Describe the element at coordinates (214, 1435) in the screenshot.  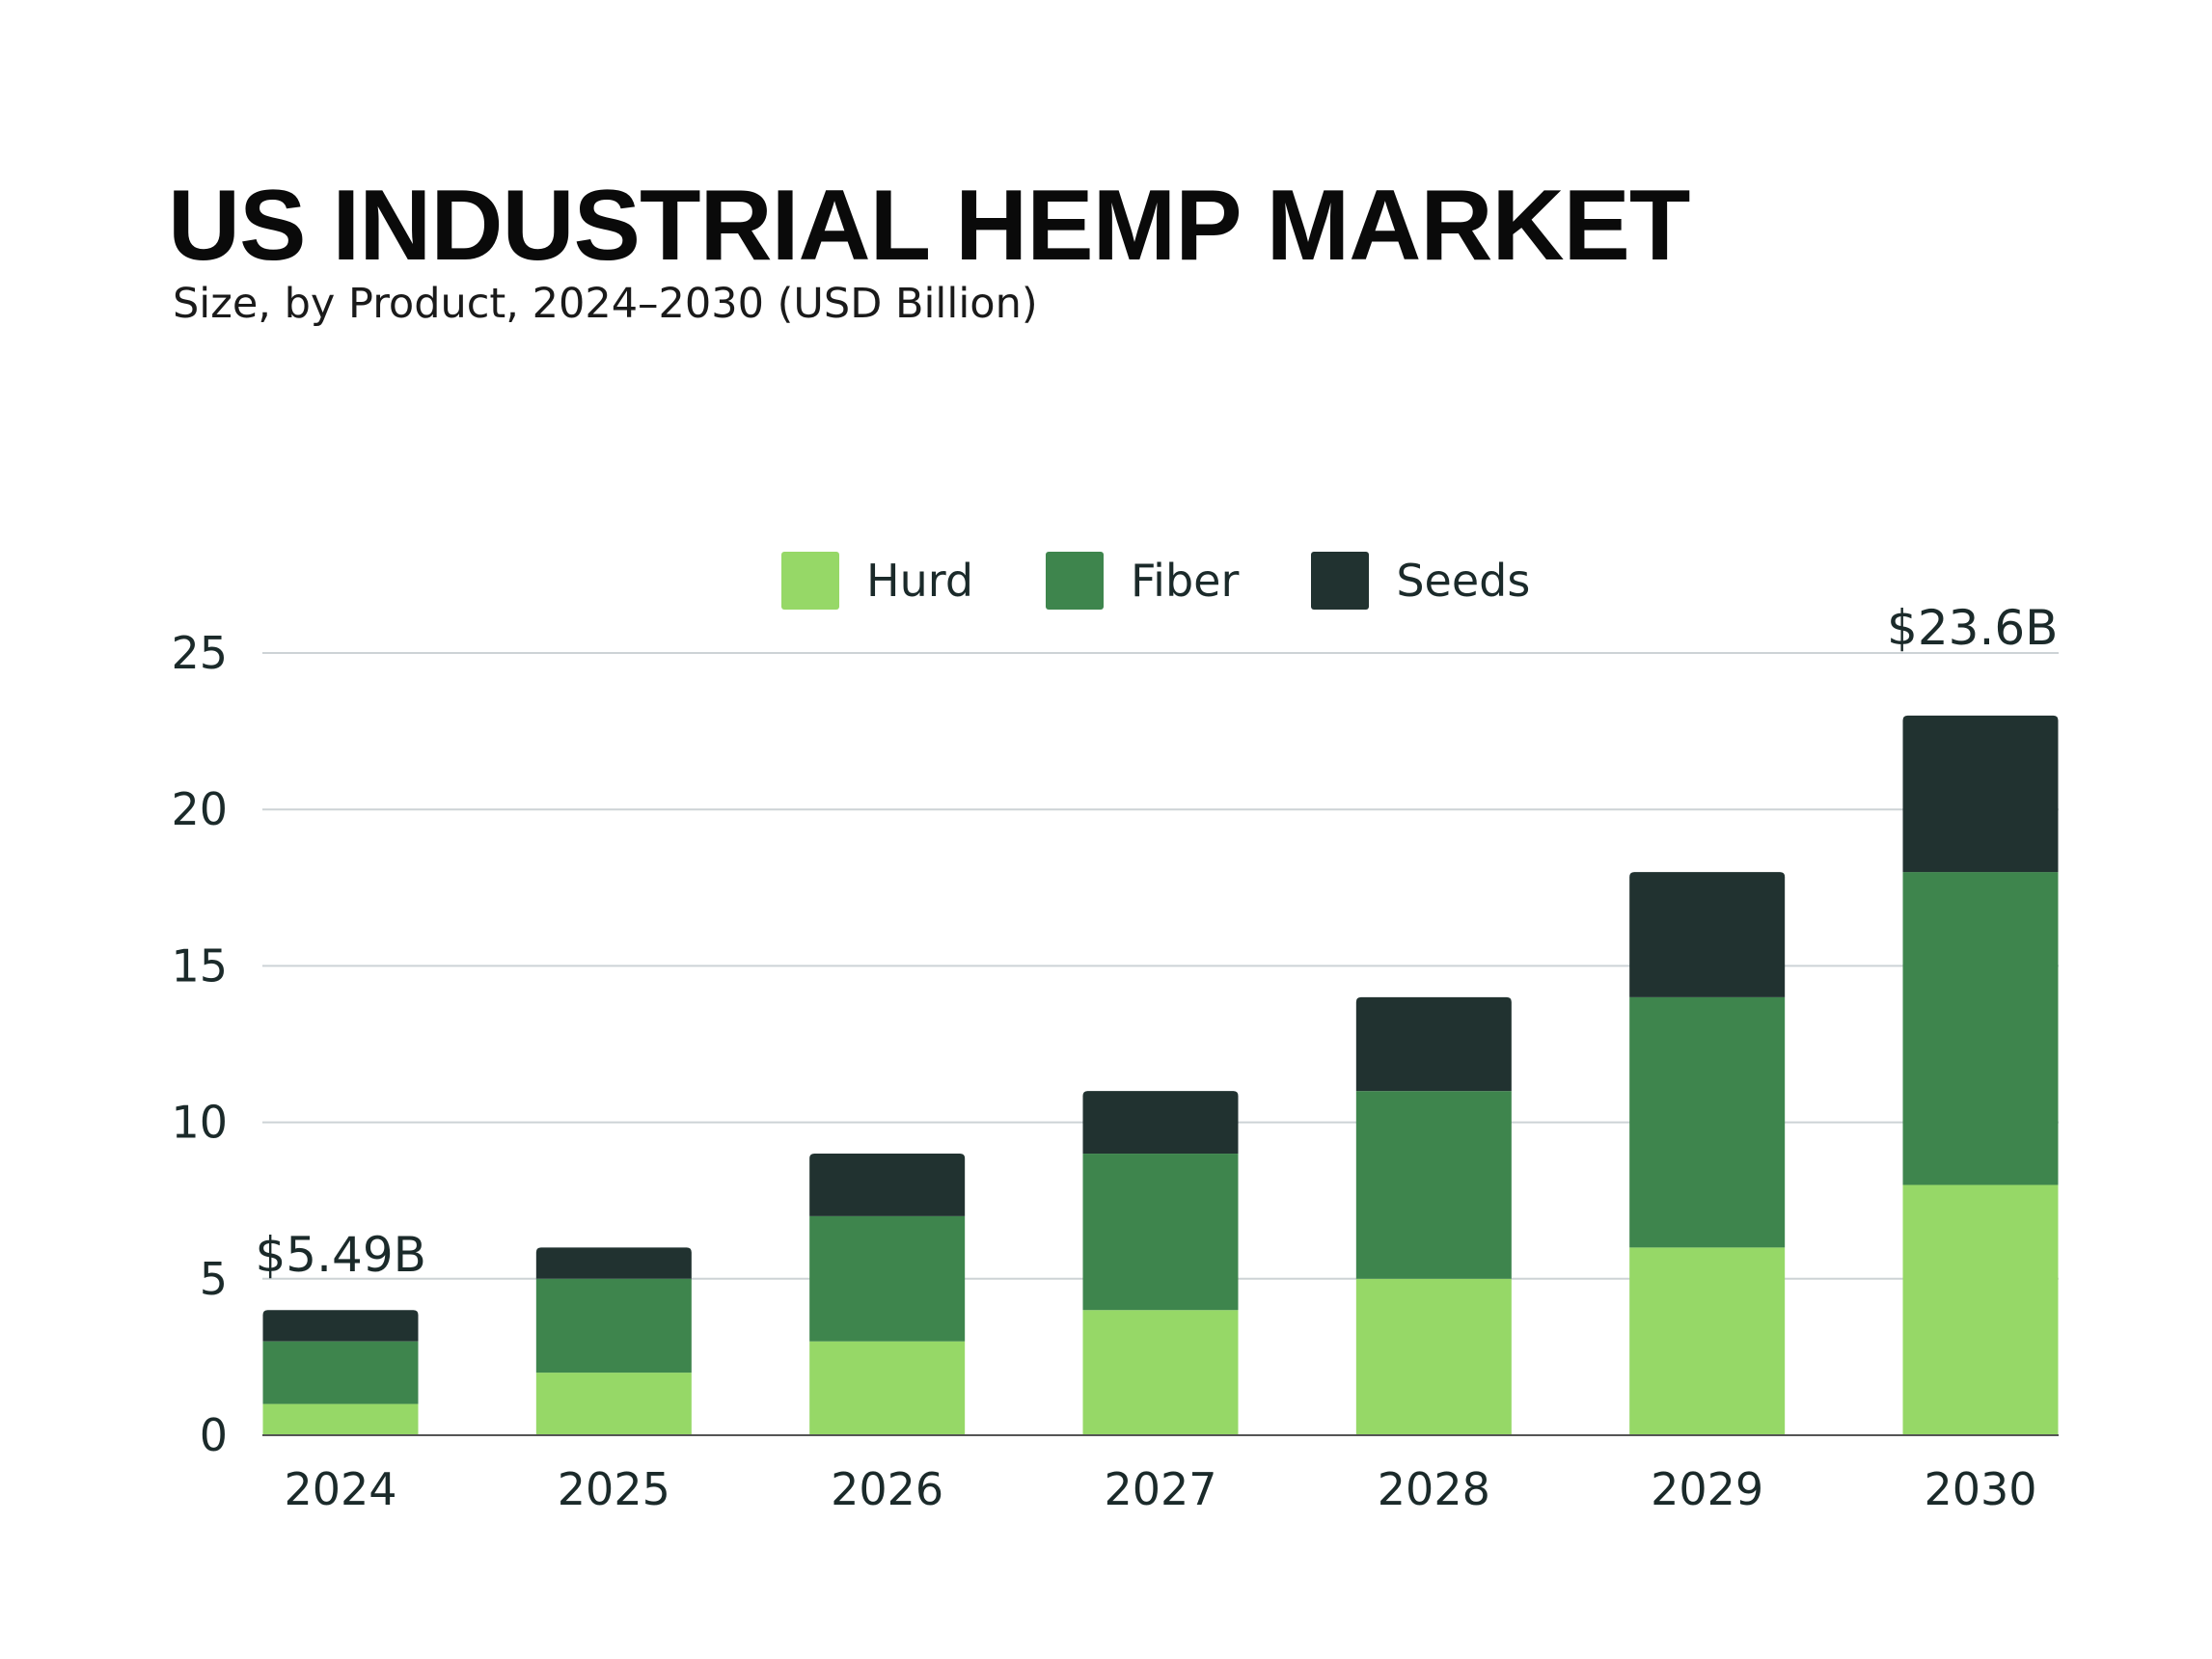
I see `y-tick-label: 0` at that location.